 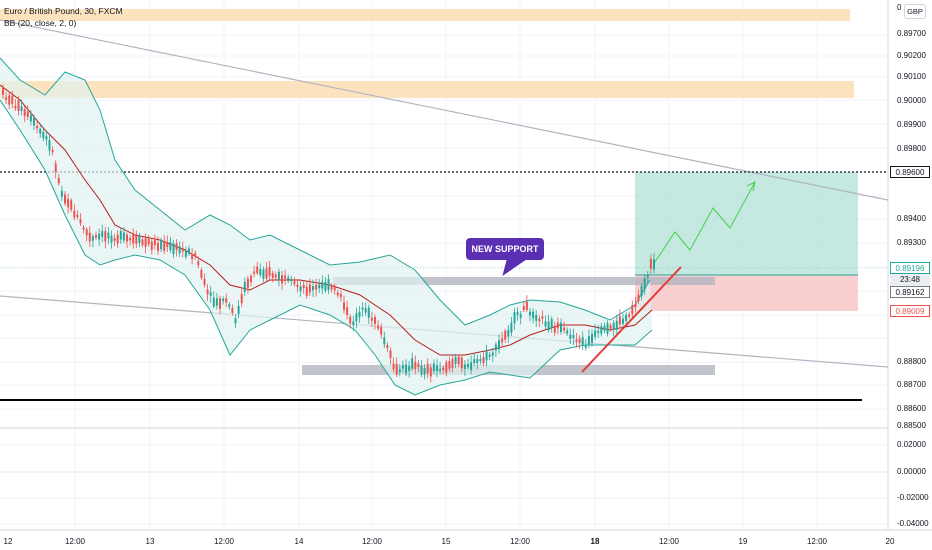 I want to click on osc-label: -0.04000, so click(x=913, y=523).